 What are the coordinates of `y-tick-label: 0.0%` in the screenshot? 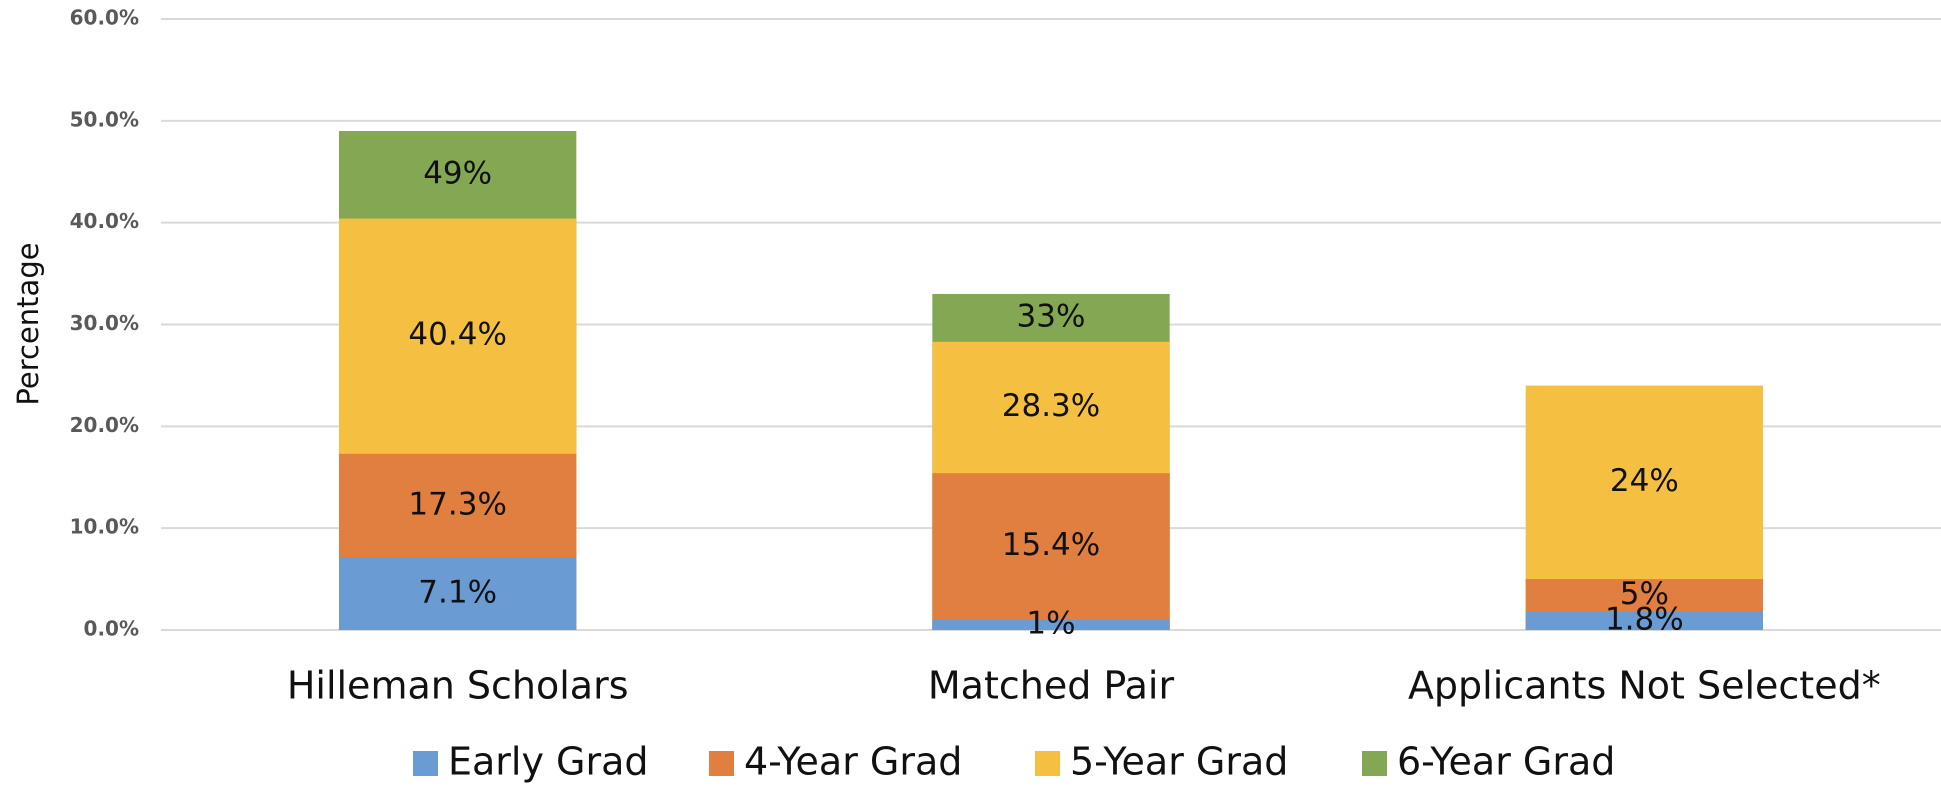 It's located at (111, 629).